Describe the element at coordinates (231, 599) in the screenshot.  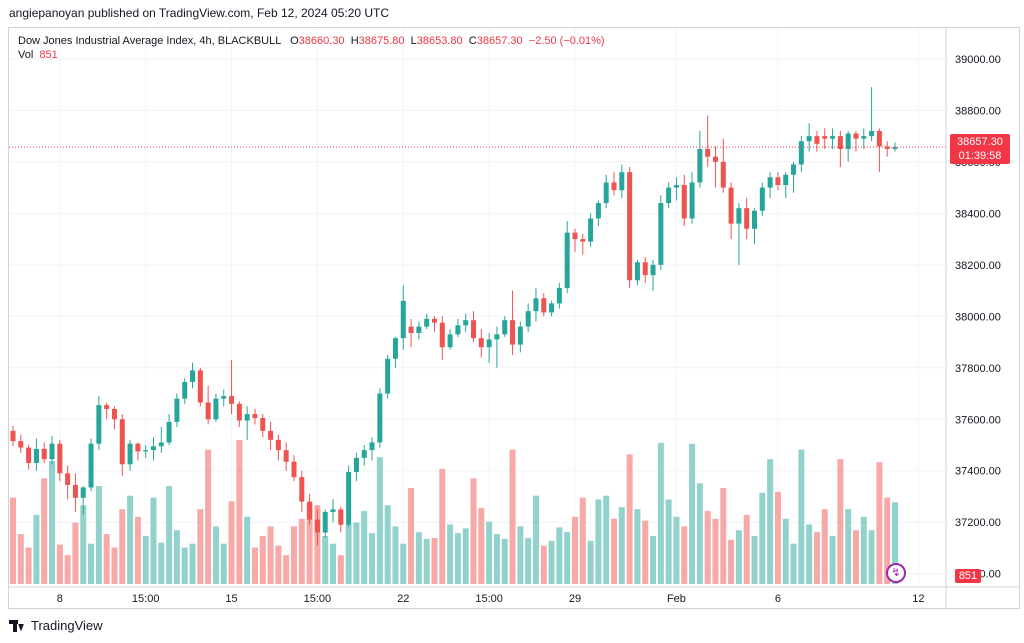
I see `x-tick-label: 15` at that location.